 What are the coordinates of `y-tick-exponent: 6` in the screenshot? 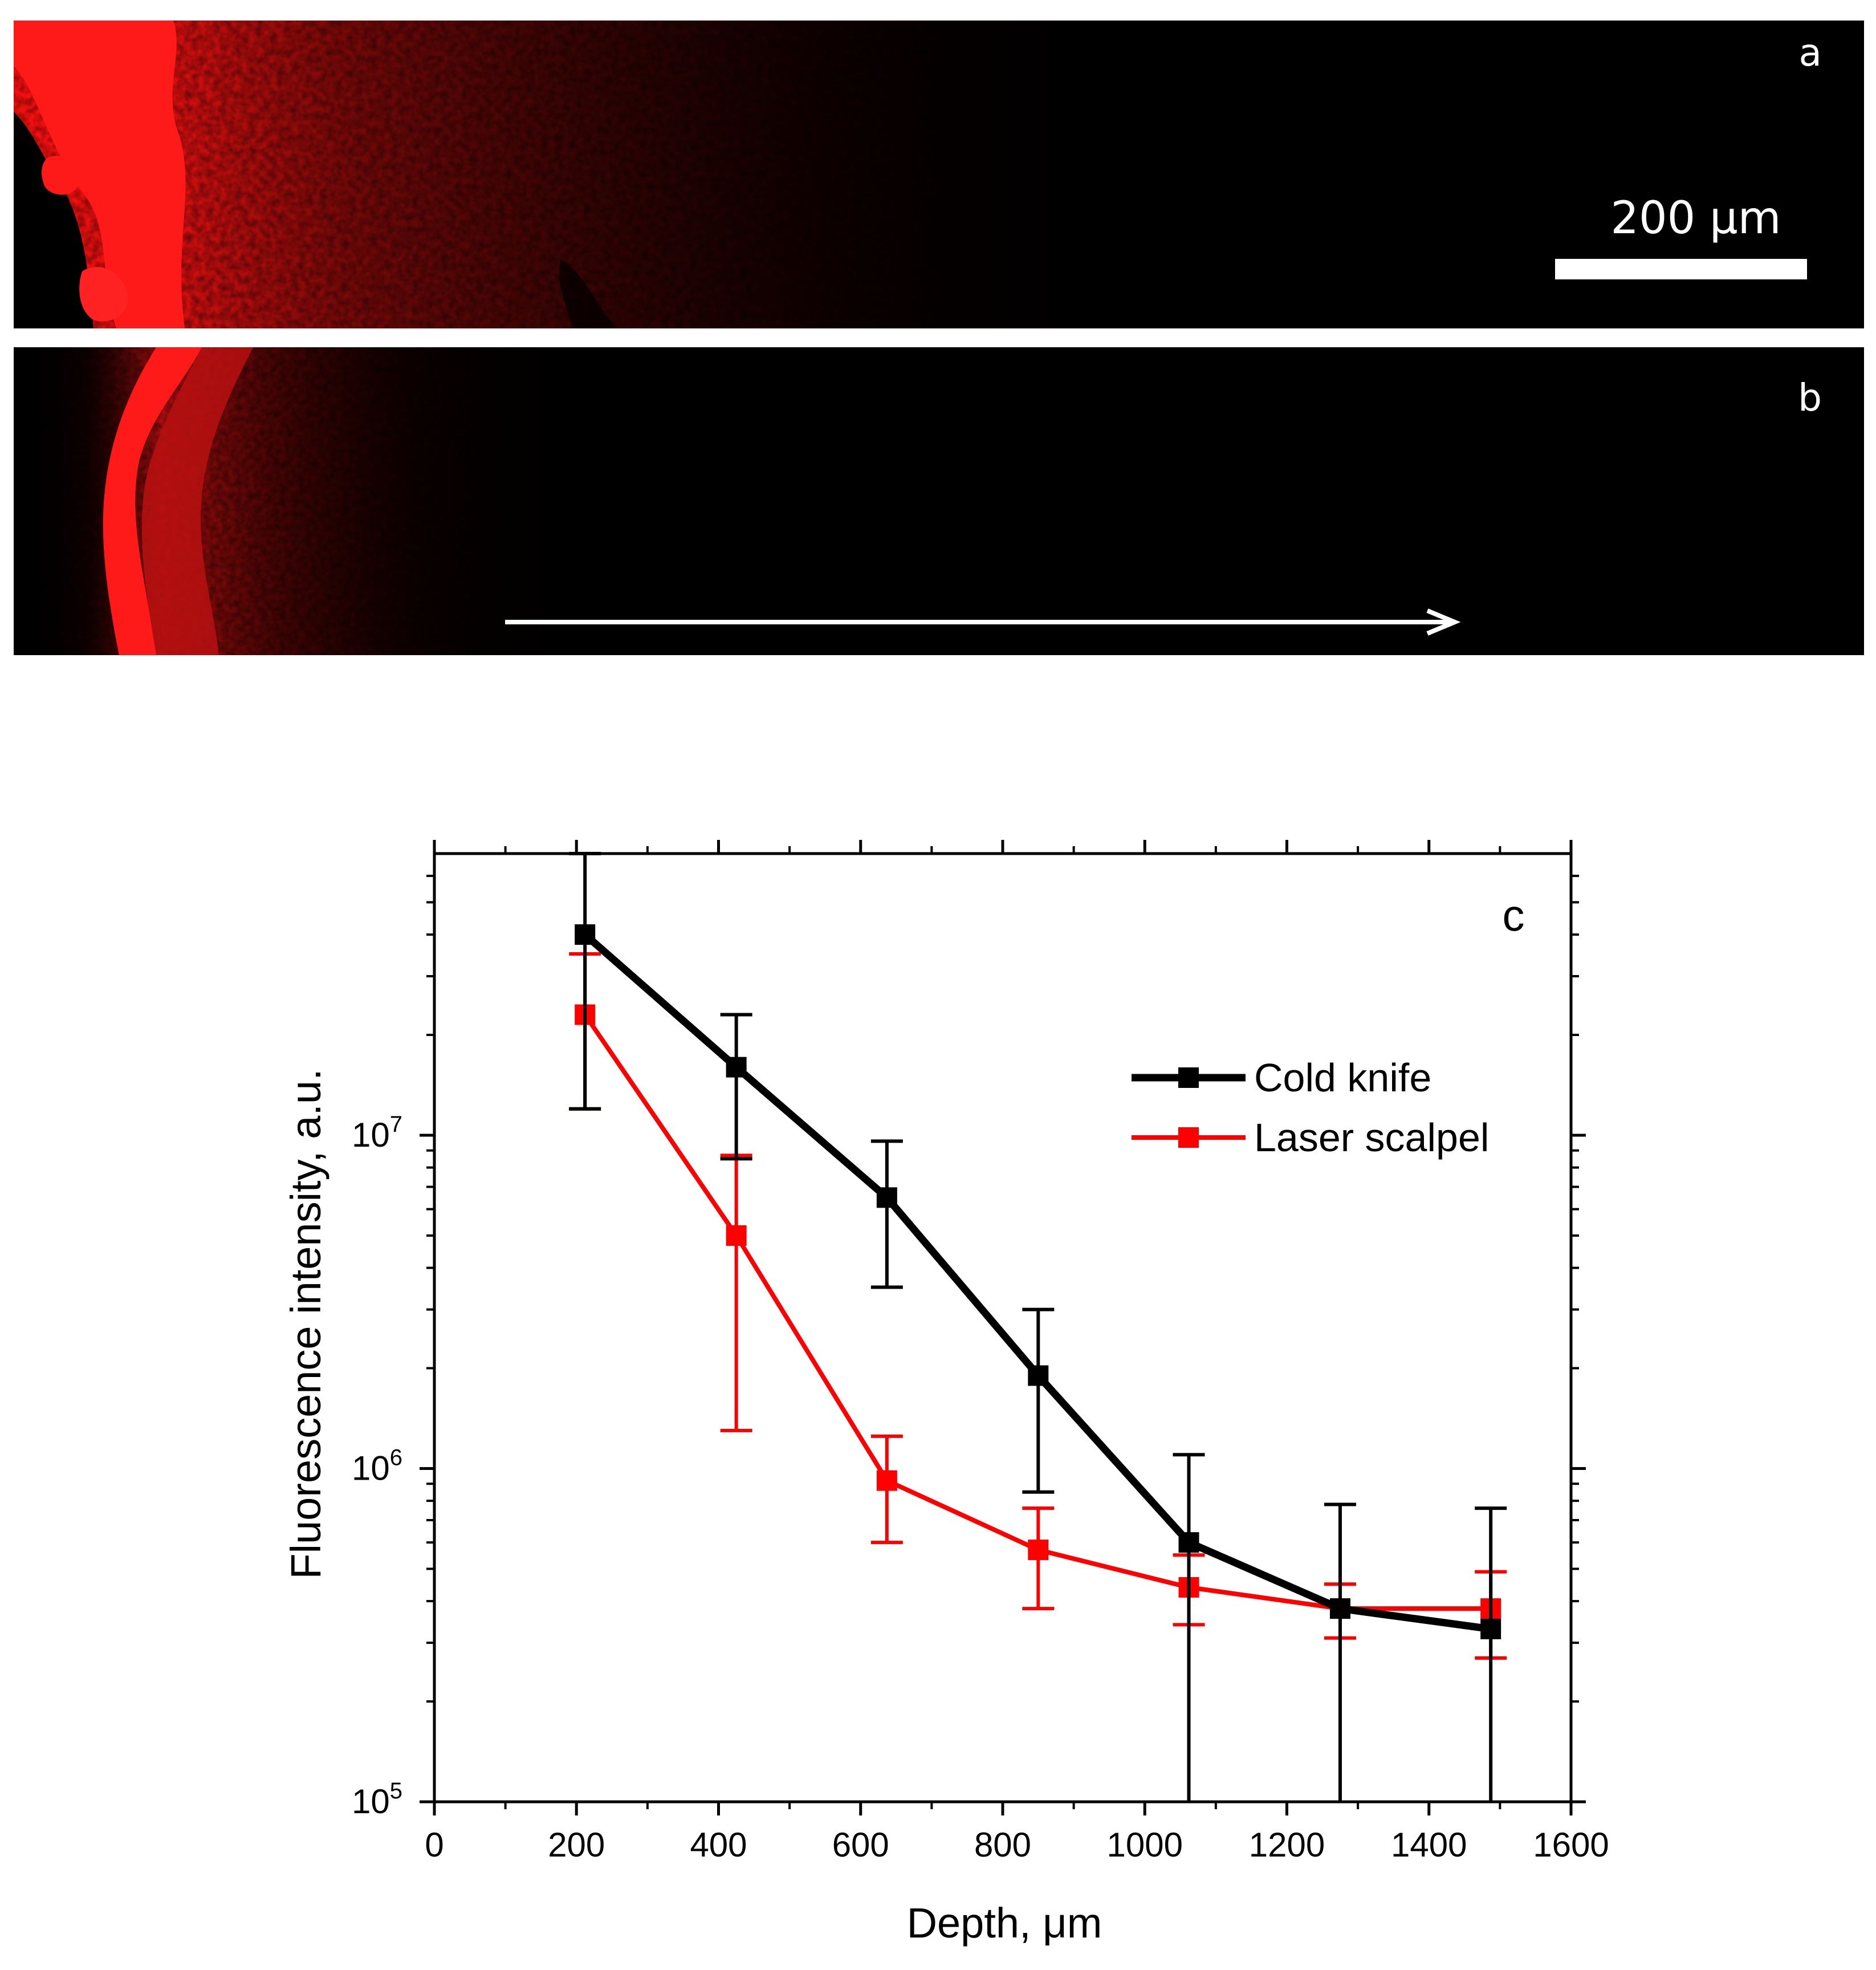 It's located at (396, 1458).